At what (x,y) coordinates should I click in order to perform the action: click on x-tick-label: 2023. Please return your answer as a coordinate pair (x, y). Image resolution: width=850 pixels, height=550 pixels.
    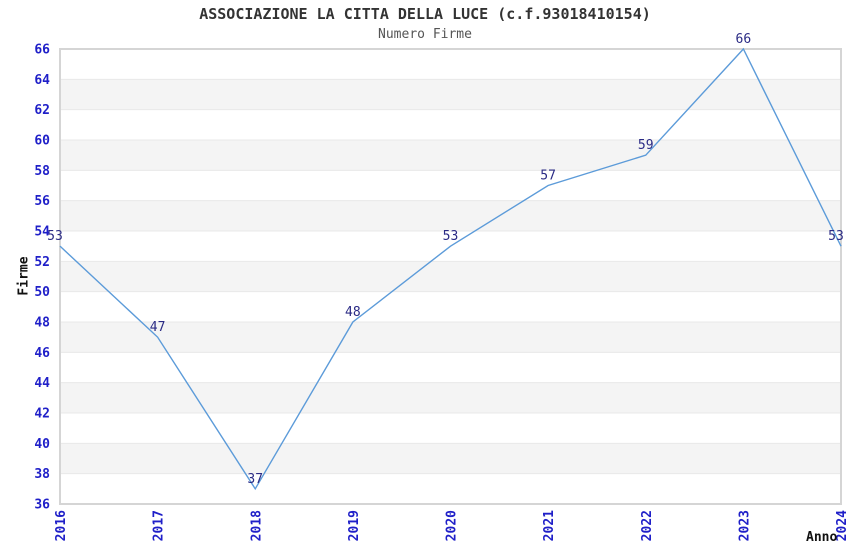
    Looking at the image, I should click on (744, 525).